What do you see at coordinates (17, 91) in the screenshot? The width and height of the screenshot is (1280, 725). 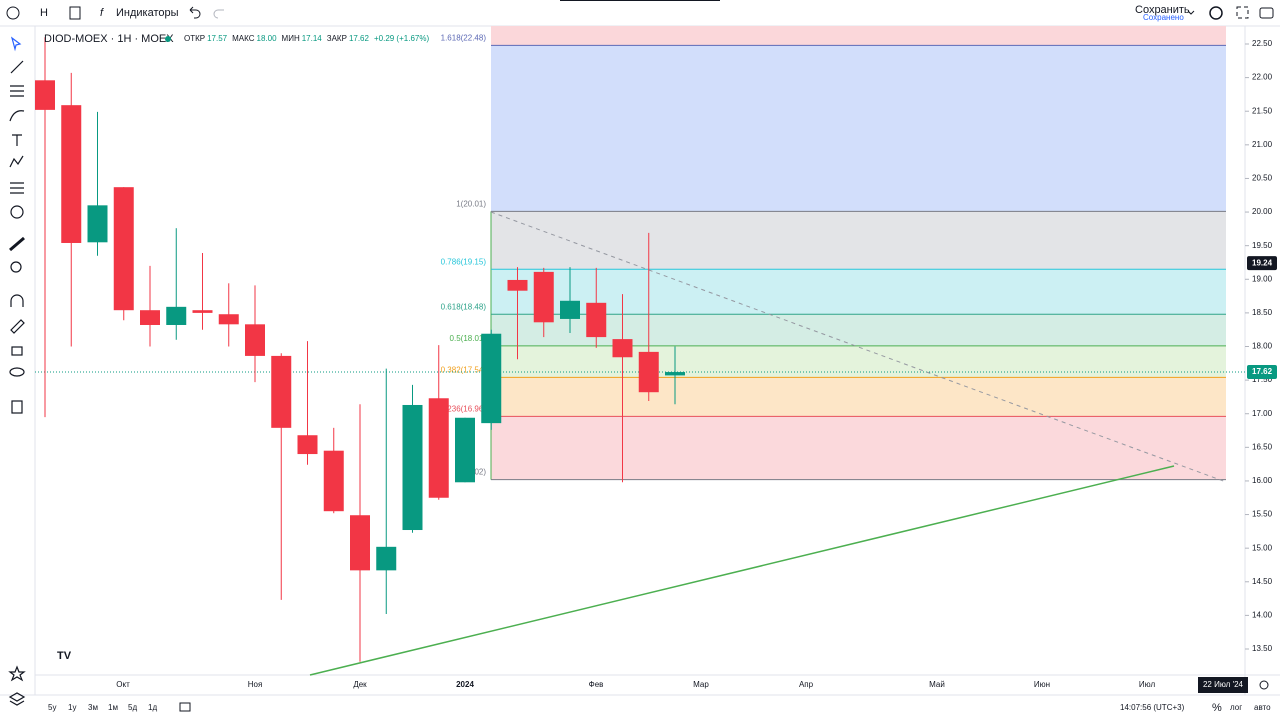 I see `fib-tool` at bounding box center [17, 91].